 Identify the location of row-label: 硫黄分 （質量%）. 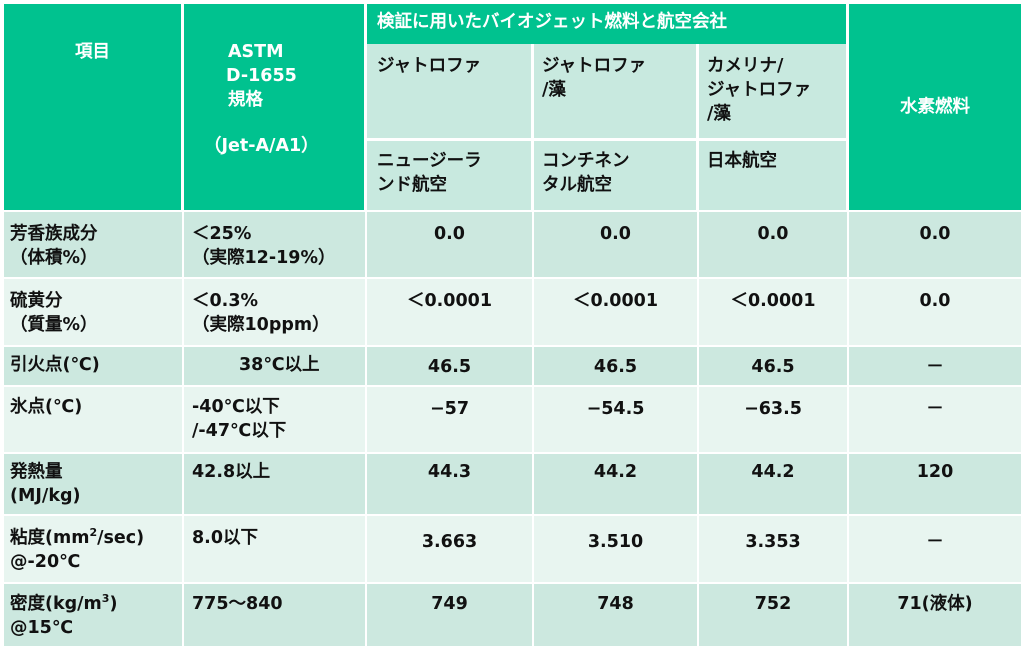
(94, 311).